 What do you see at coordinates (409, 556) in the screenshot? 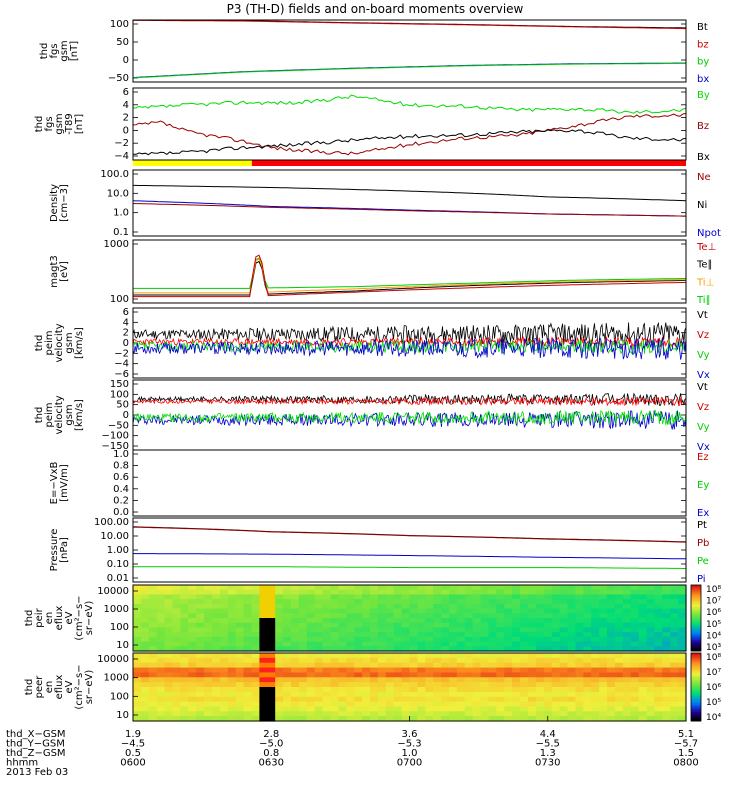
I see `series-line-Pi` at bounding box center [409, 556].